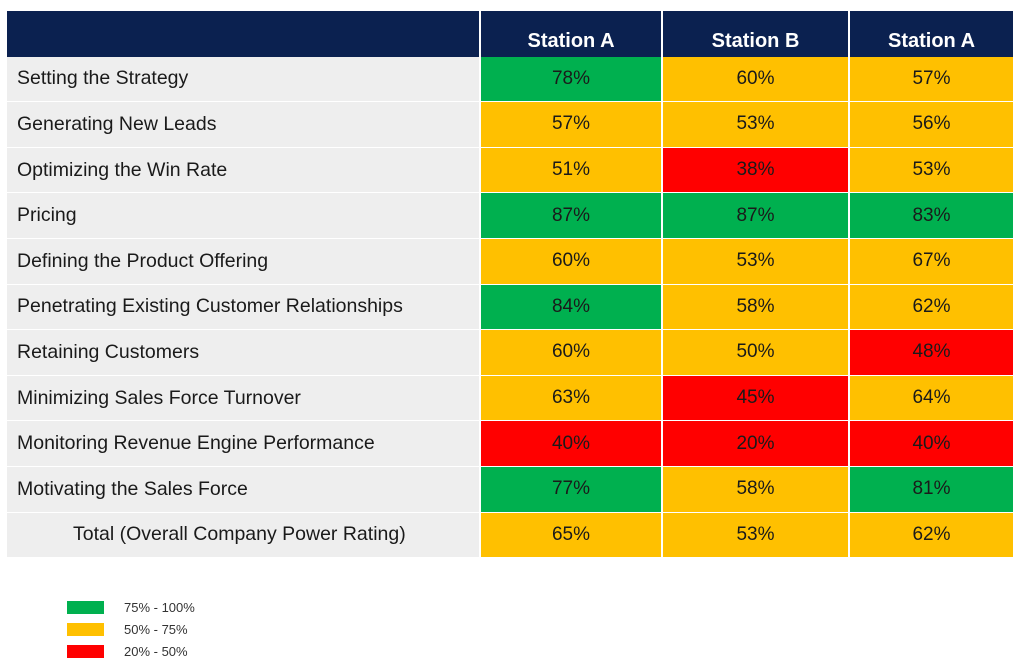  I want to click on row-label: Minimizing Sales Force Turnover, so click(243, 398).